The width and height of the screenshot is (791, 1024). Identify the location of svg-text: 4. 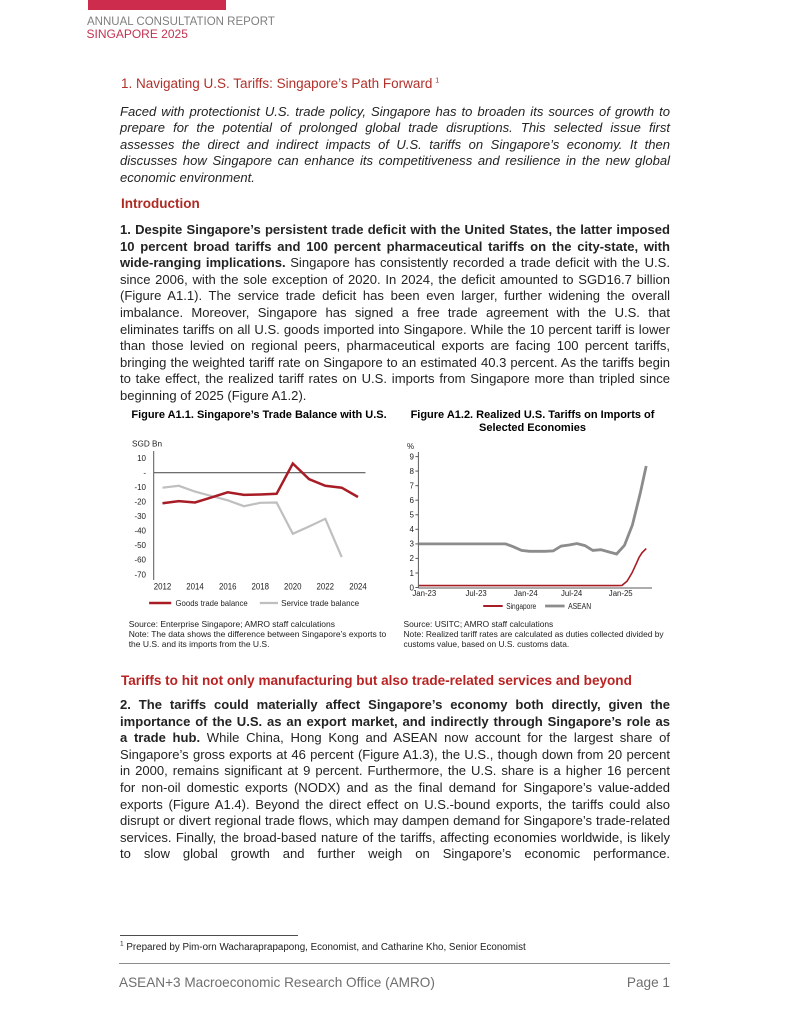
(412, 529).